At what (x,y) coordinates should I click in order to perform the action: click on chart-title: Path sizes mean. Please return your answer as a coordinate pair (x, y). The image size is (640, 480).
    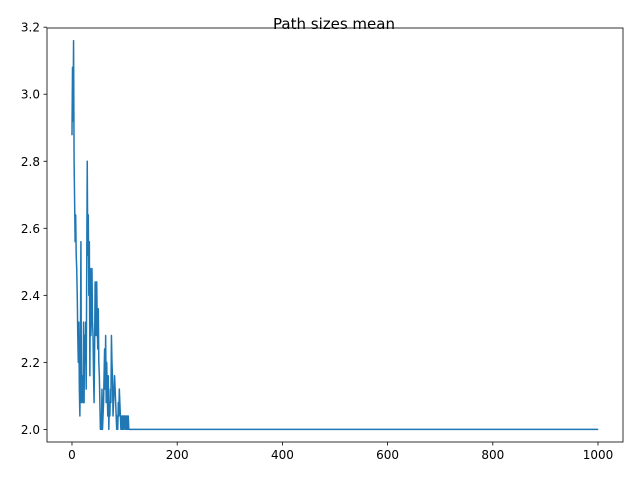
    Looking at the image, I should click on (334, 24).